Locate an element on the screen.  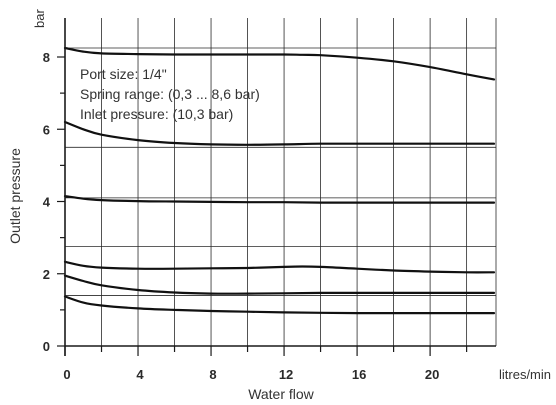
y-tick-label: 4 is located at coordinates (47, 202).